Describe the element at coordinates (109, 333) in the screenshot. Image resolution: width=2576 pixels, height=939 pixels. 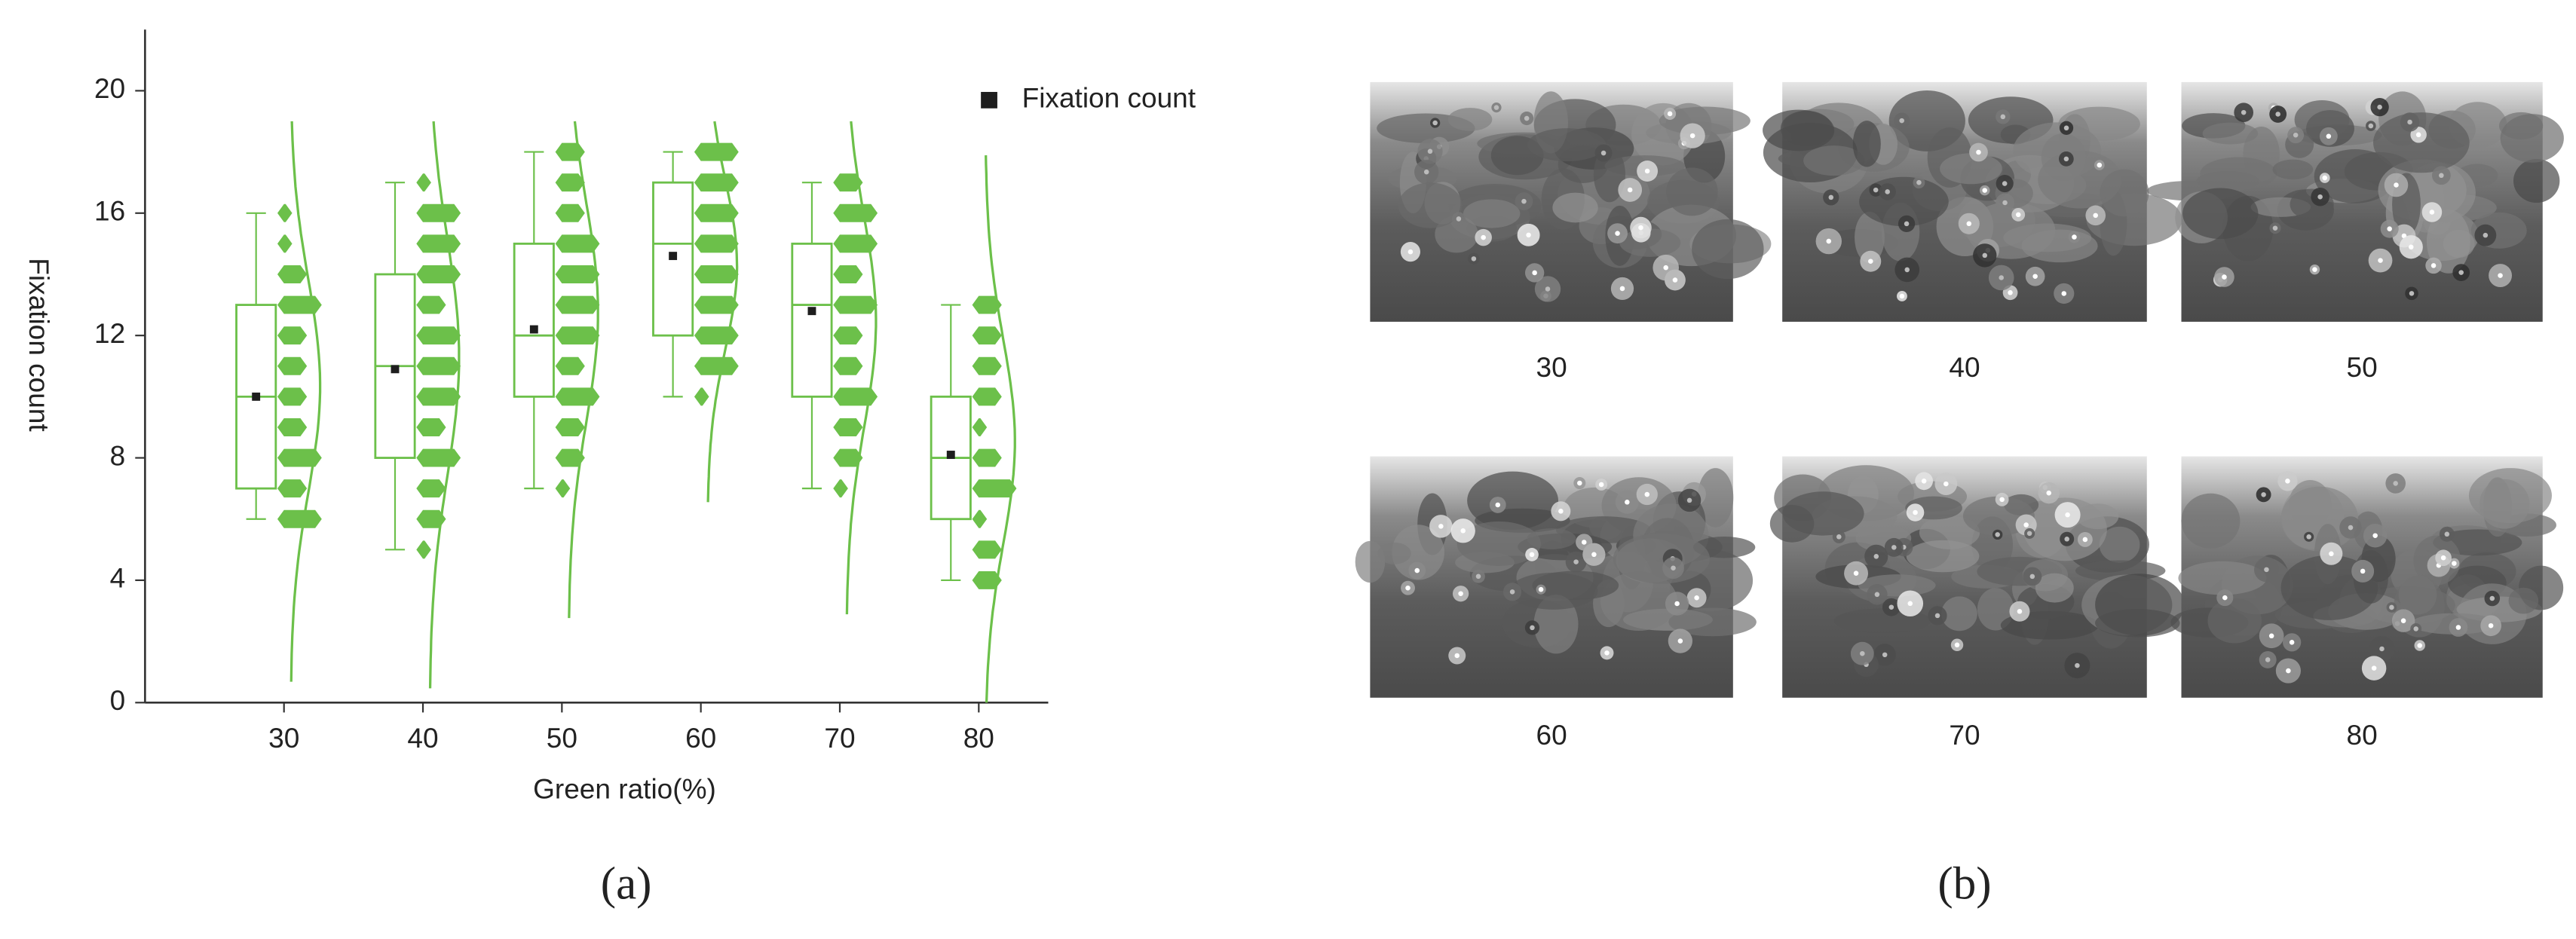
I see `y-tick-label: 12` at that location.